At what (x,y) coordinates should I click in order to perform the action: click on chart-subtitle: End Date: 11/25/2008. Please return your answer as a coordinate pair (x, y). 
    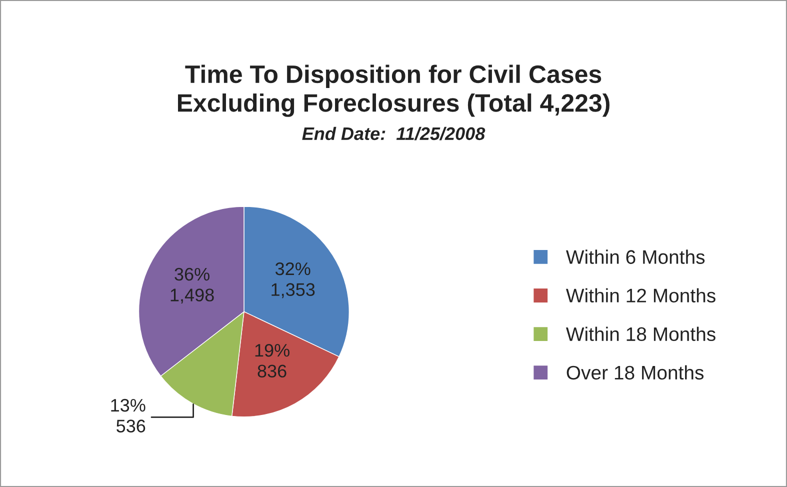
    Looking at the image, I should click on (394, 133).